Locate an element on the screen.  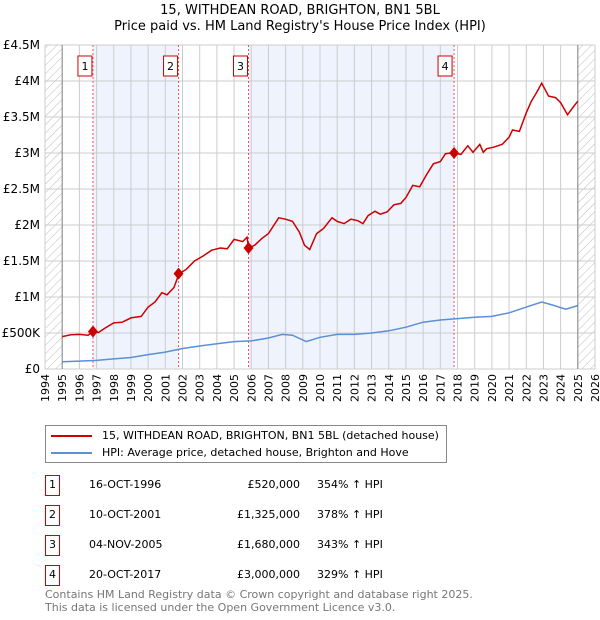
x-tick-label: 2003 is located at coordinates (200, 388).